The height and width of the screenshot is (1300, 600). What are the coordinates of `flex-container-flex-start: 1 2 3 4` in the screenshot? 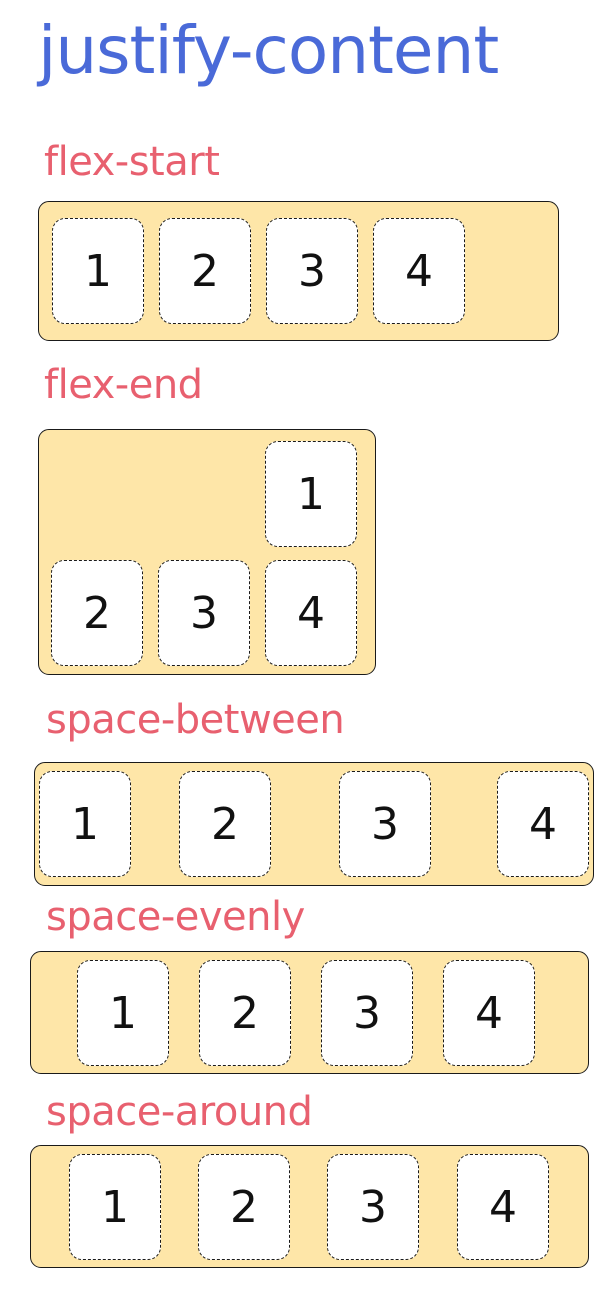 It's located at (298, 271).